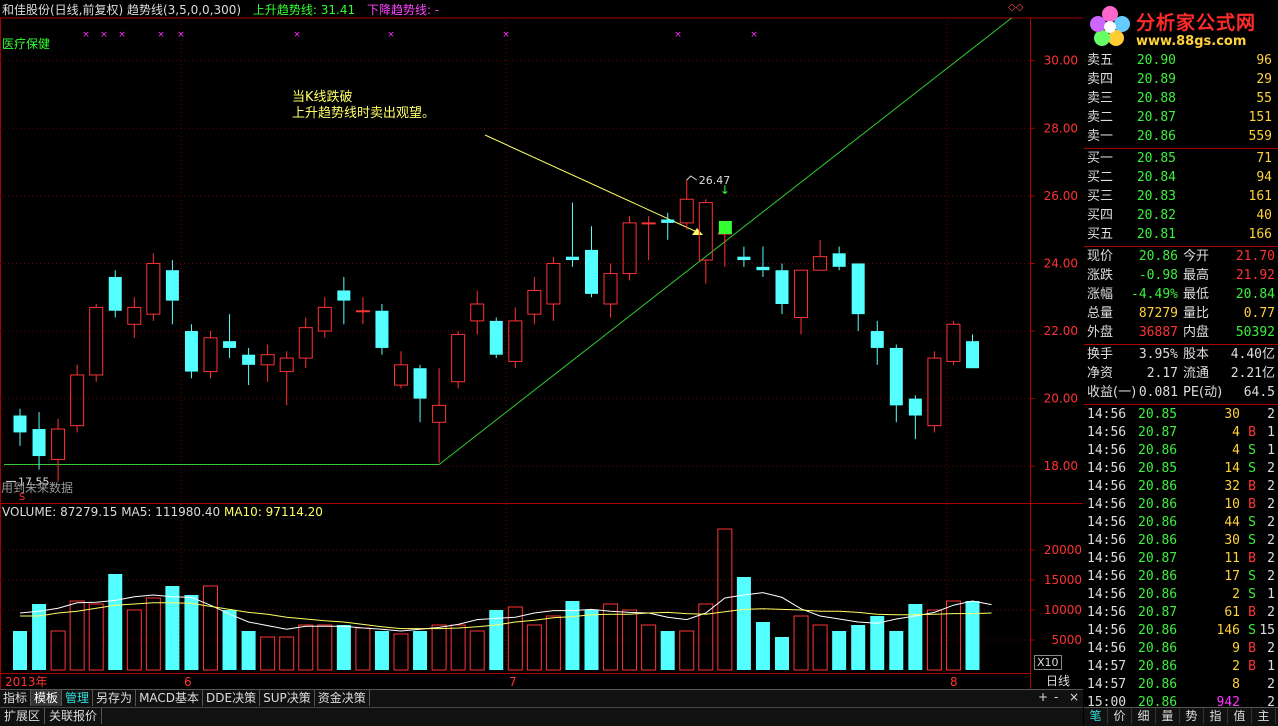  I want to click on tick-volume: 14, so click(1232, 468).